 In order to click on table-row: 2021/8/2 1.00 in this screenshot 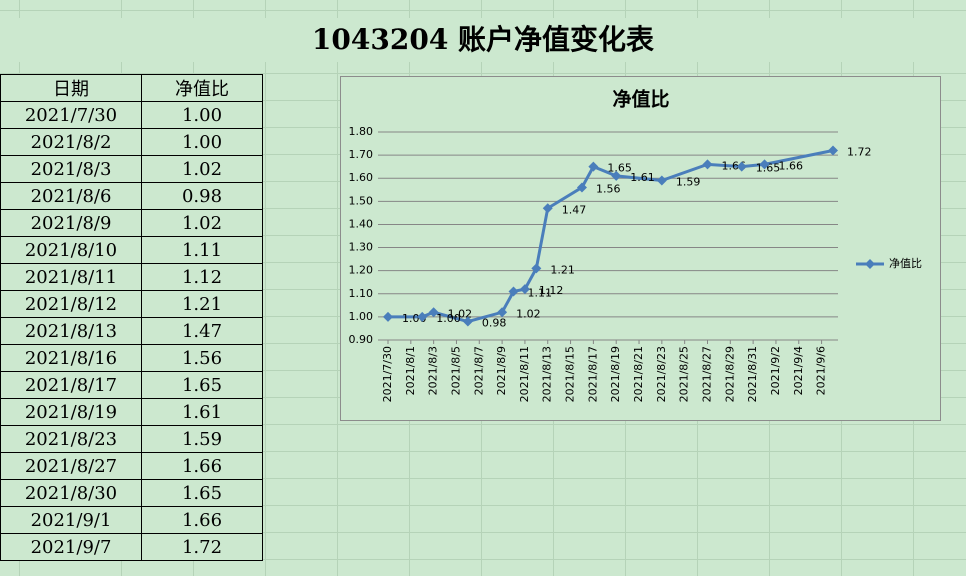, I will do `click(131, 142)`.